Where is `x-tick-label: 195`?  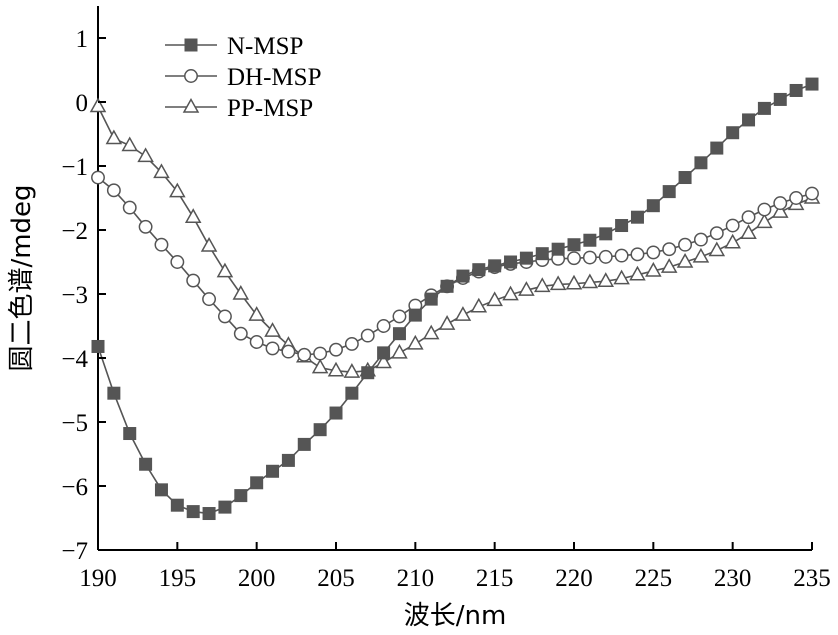
x-tick-label: 195 is located at coordinates (178, 578).